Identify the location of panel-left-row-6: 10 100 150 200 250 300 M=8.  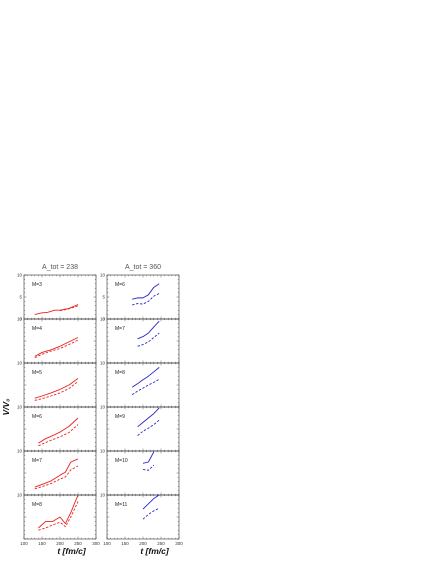
(58, 519).